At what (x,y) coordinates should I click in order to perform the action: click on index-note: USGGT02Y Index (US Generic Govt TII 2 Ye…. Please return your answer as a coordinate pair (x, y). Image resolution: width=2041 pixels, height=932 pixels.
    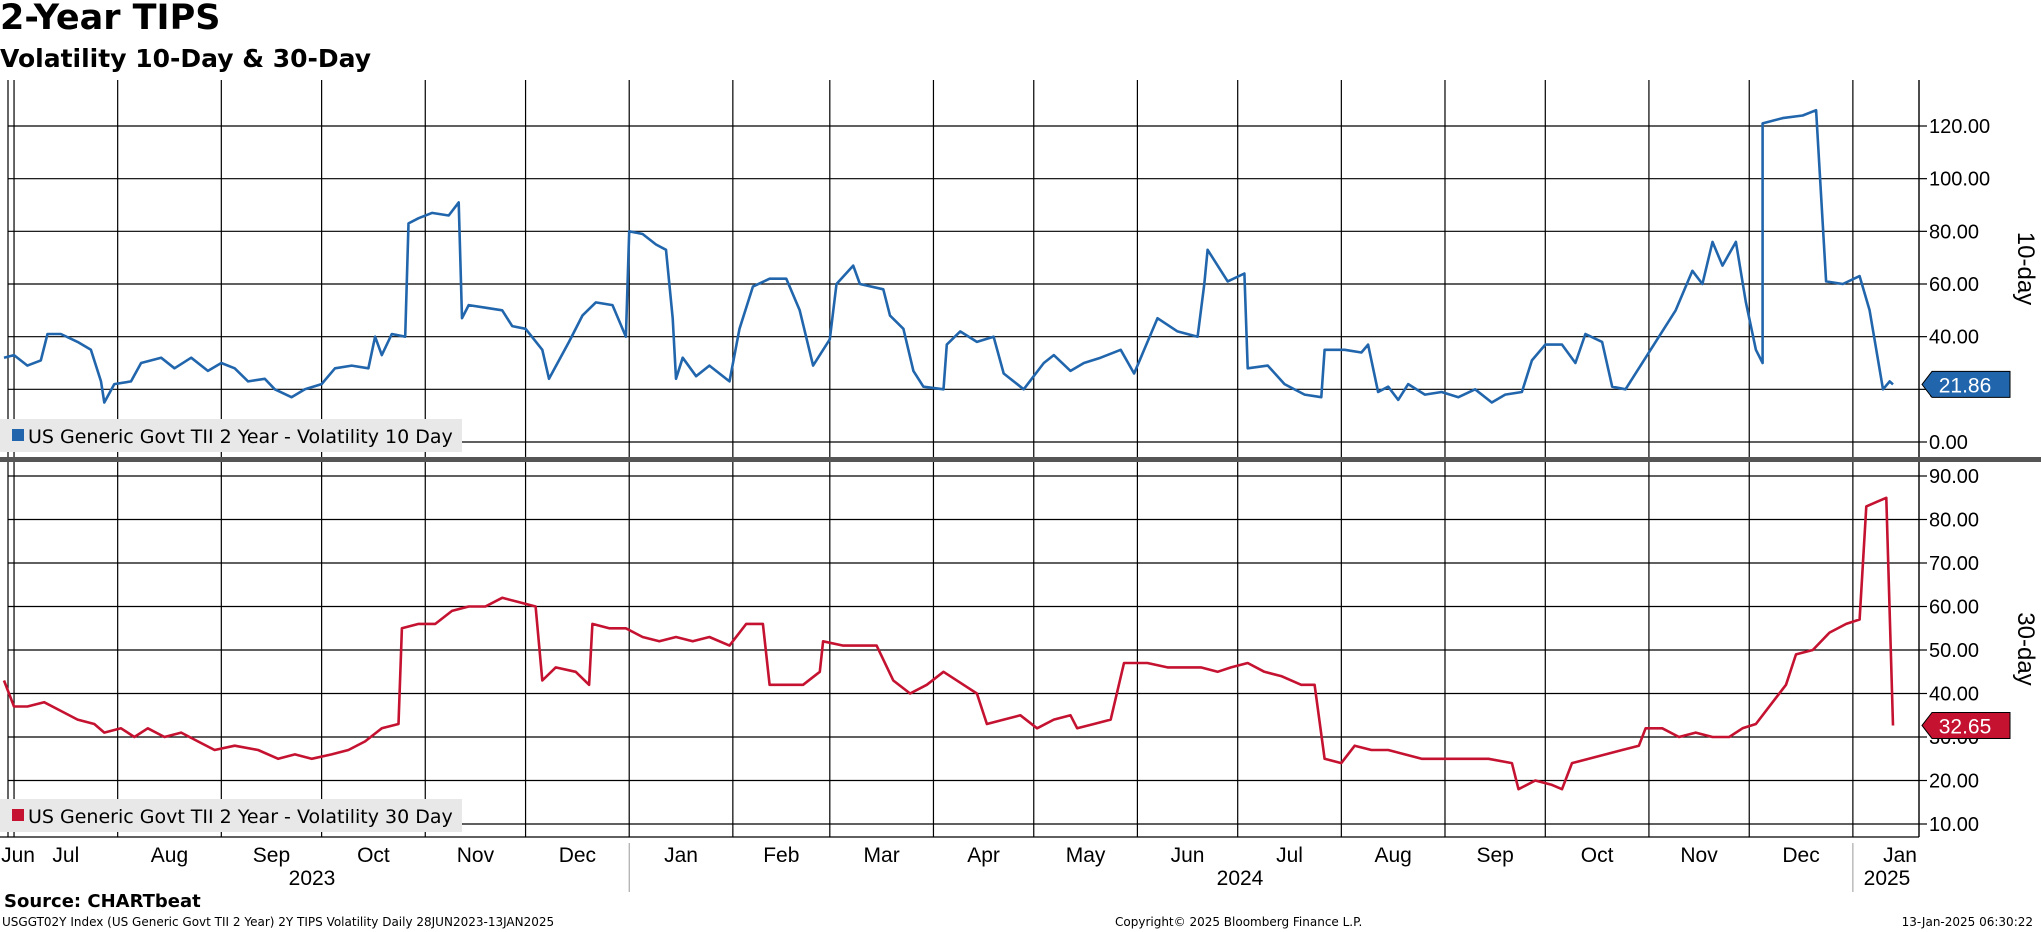
    Looking at the image, I should click on (278, 922).